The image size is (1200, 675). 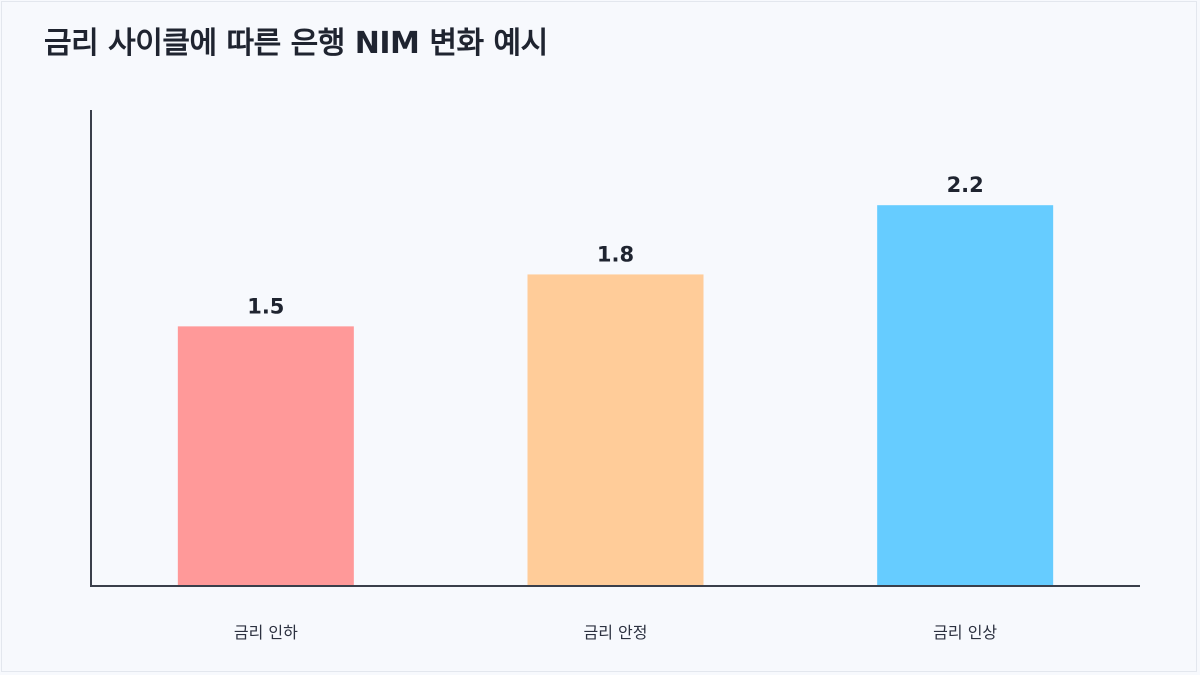 What do you see at coordinates (965, 632) in the screenshot?
I see `category-label-3: 금리 인상` at bounding box center [965, 632].